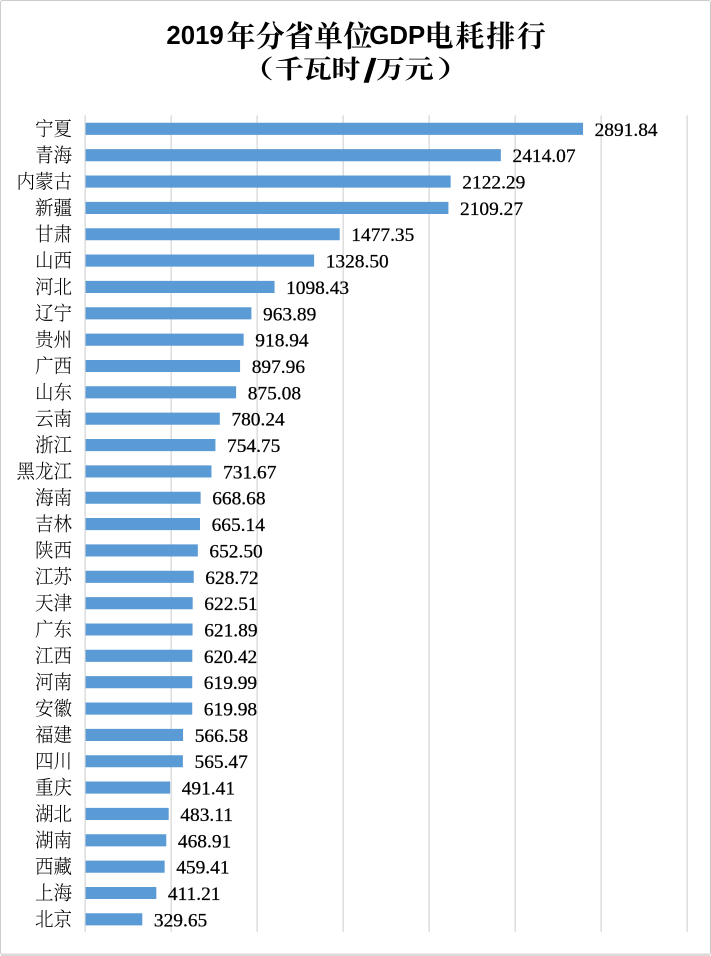 This screenshot has width=711, height=956. What do you see at coordinates (204, 841) in the screenshot?
I see `svg-text: 468.91` at bounding box center [204, 841].